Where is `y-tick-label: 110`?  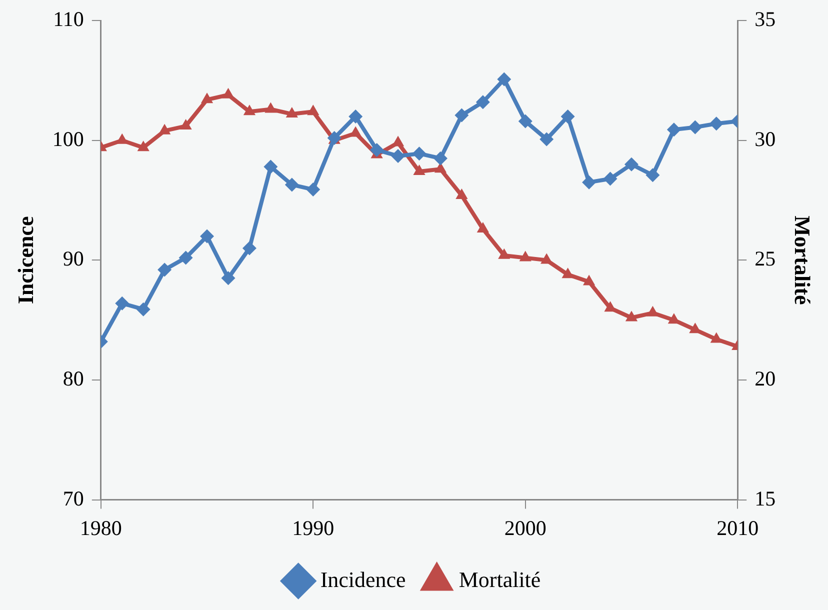 y-tick-label: 110 is located at coordinates (68, 19).